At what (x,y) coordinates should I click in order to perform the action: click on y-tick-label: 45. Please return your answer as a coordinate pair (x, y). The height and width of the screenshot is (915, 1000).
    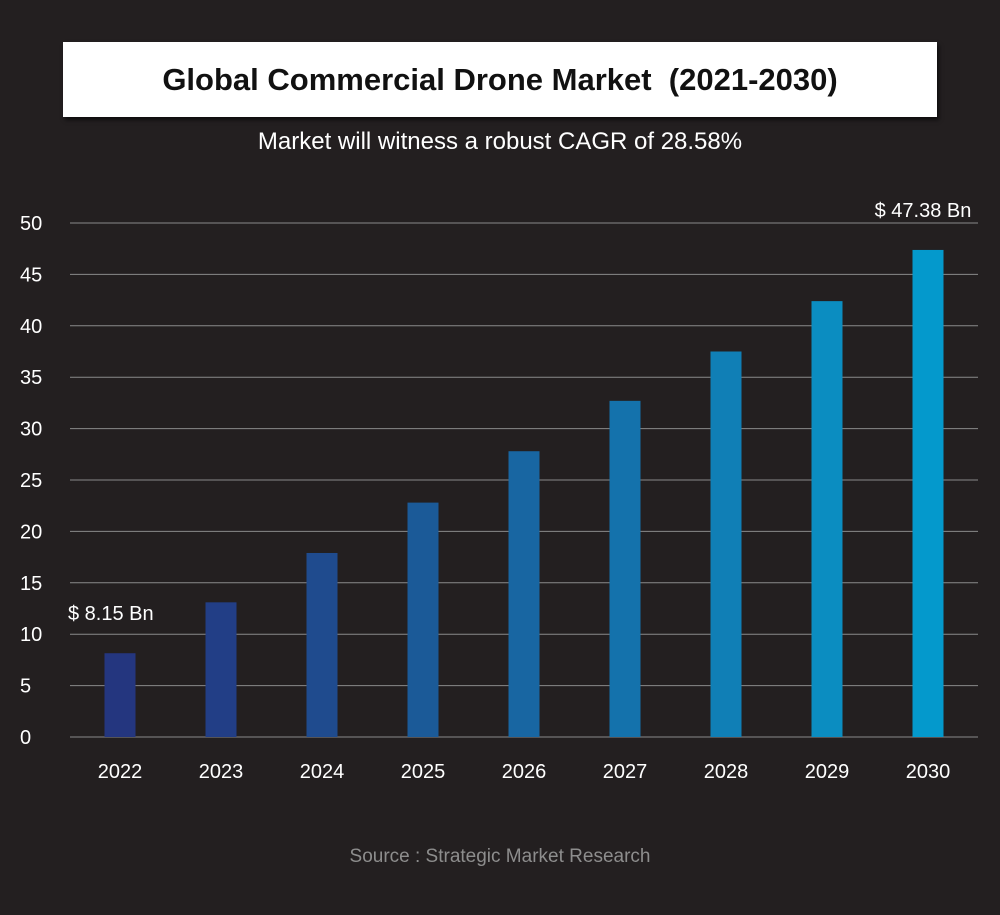
    Looking at the image, I should click on (31, 275).